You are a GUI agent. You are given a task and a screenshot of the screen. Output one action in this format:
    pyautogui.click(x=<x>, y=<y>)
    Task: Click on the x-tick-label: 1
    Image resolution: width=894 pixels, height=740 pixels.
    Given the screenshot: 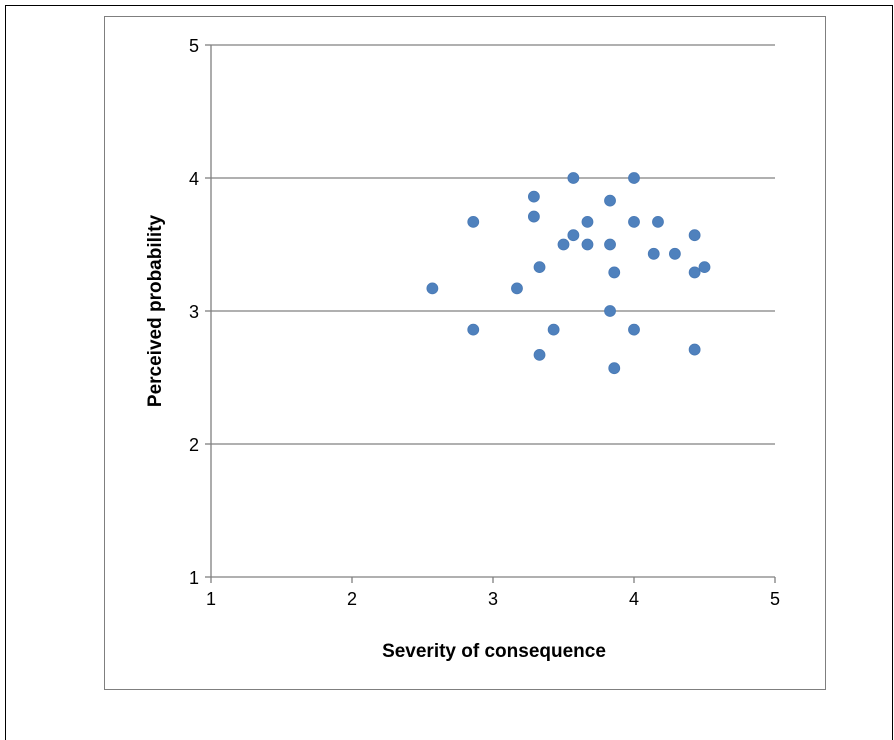 What is the action you would take?
    pyautogui.click(x=211, y=599)
    